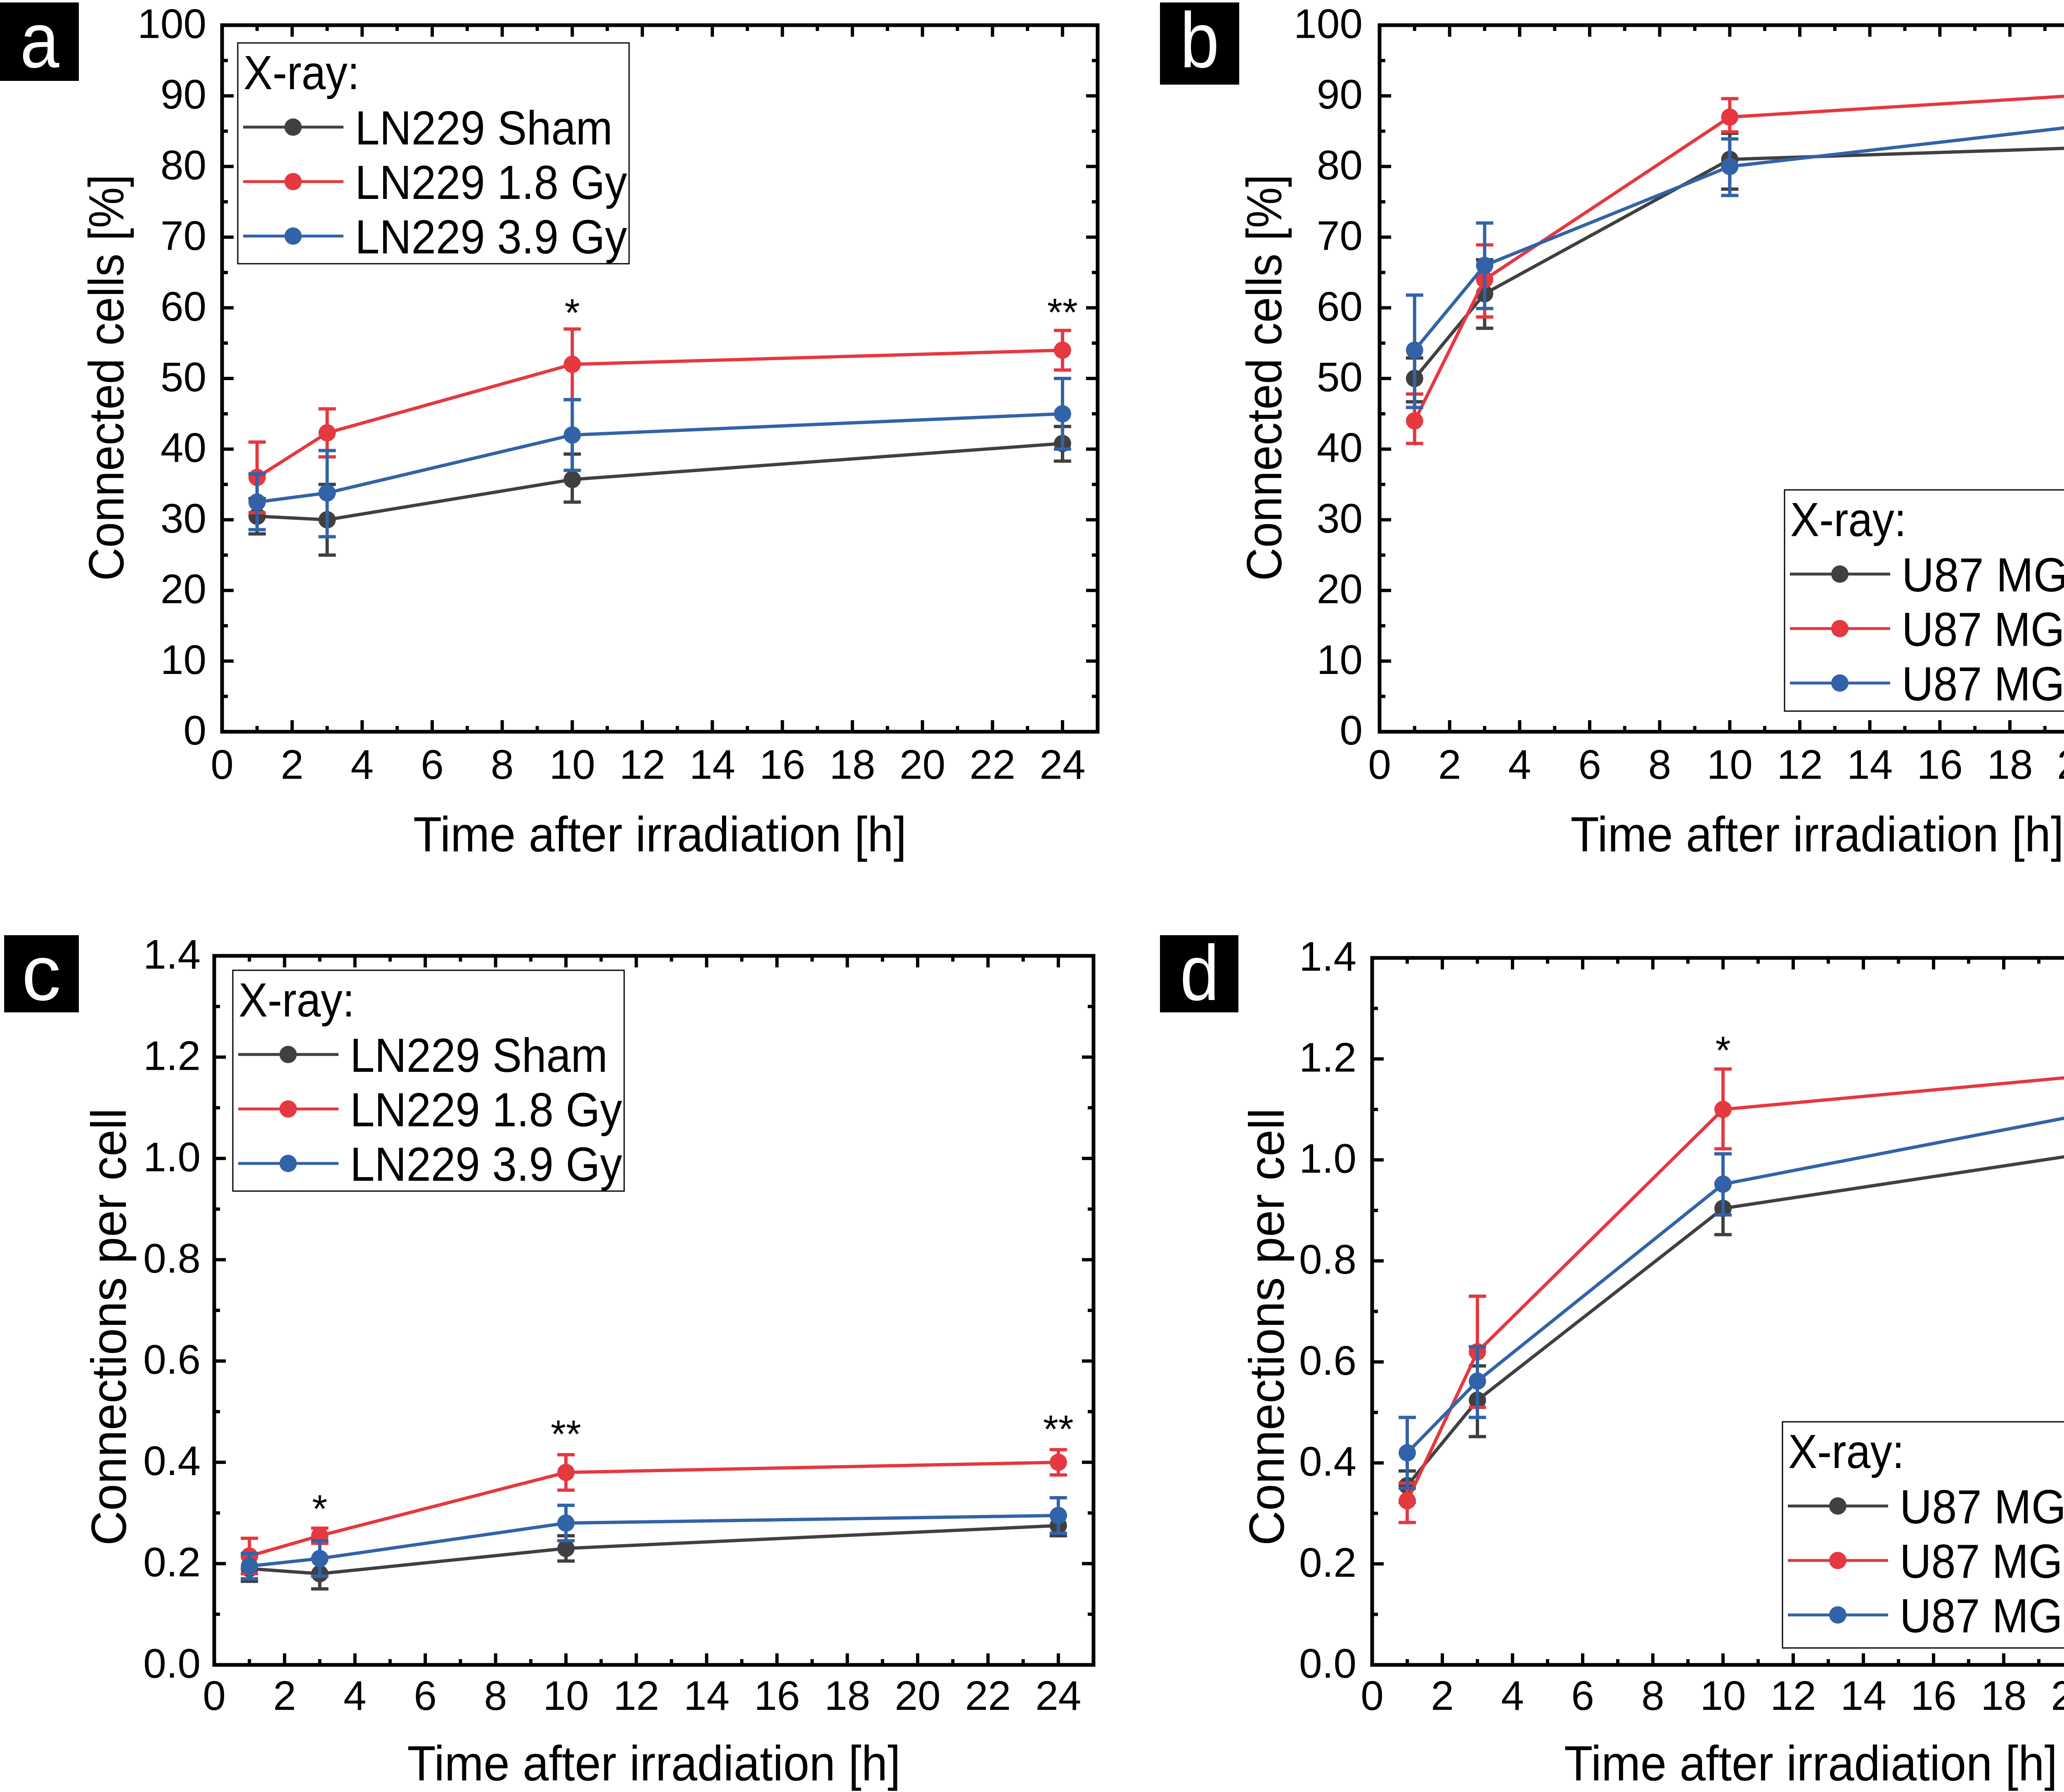 The width and height of the screenshot is (2064, 1792). I want to click on svg-text: 80, so click(1340, 165).